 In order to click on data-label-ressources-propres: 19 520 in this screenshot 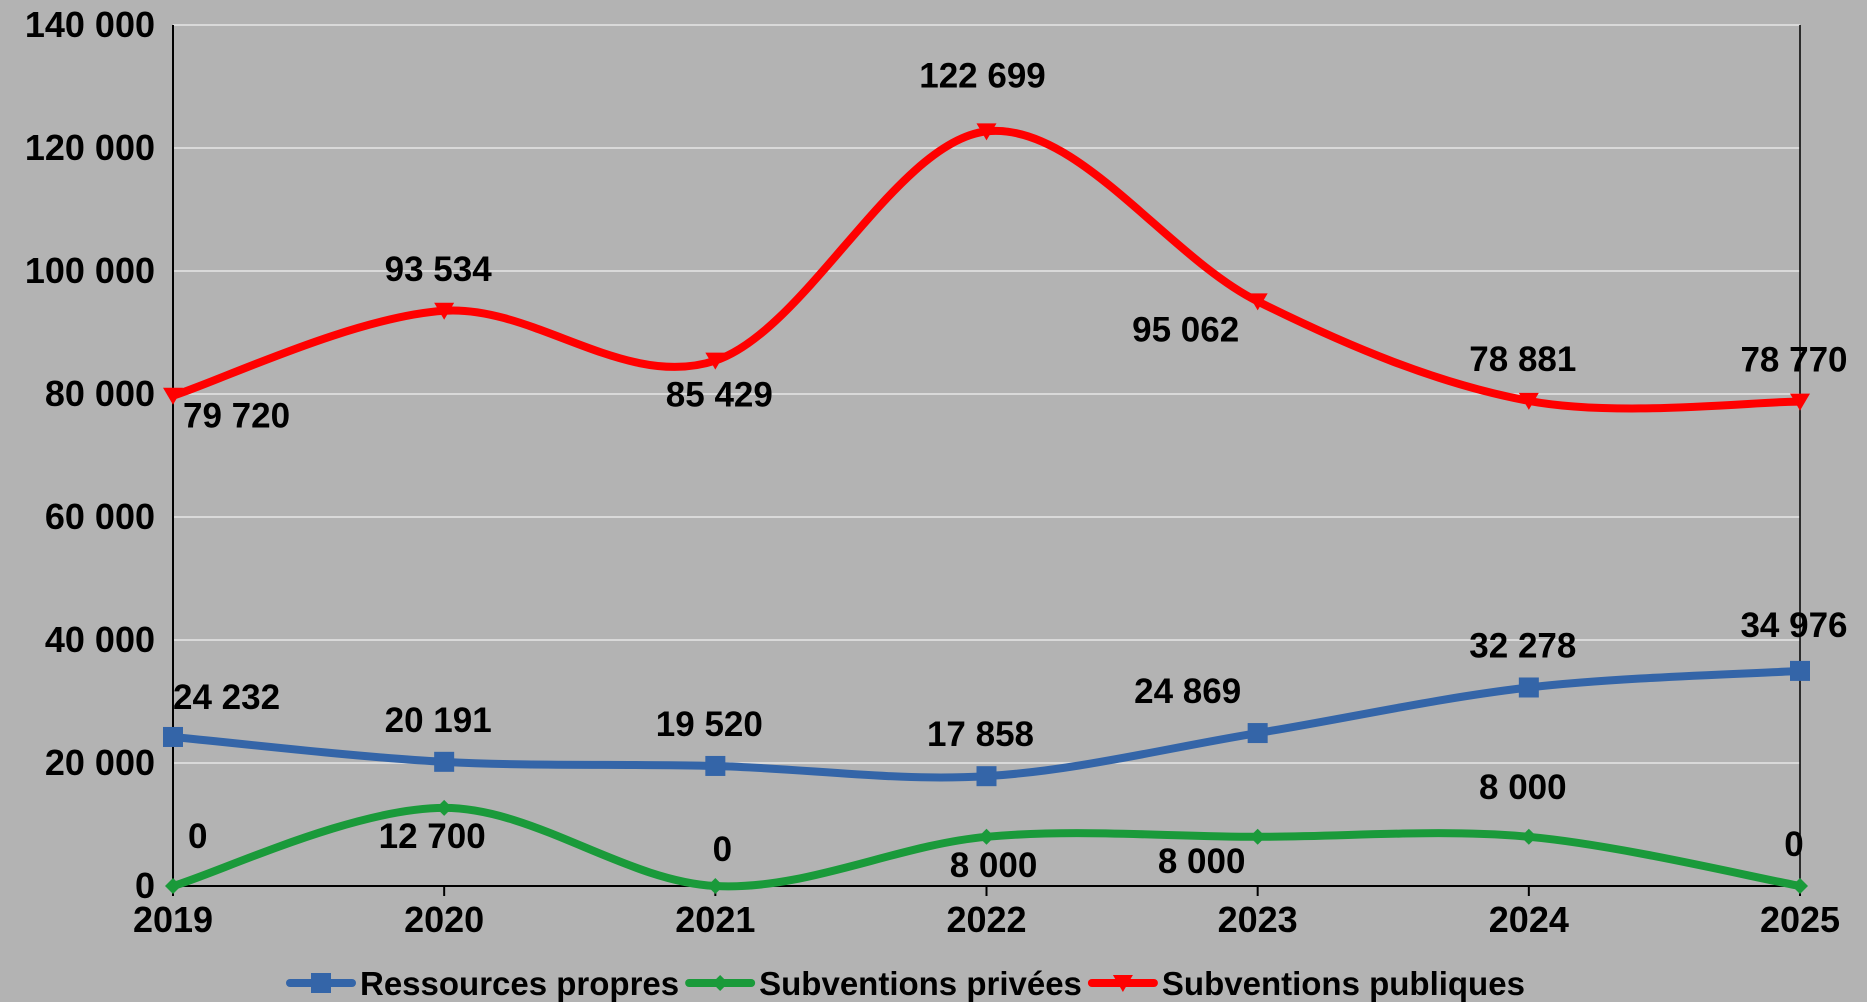, I will do `click(709, 724)`.